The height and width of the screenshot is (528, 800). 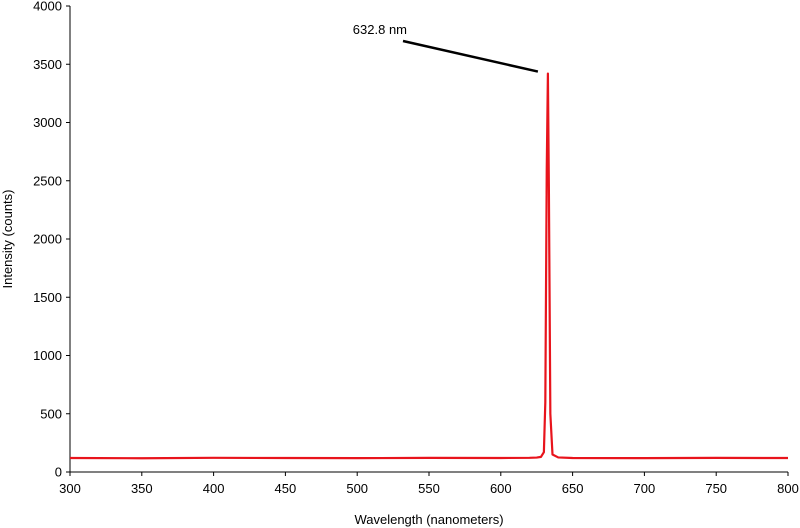 I want to click on y-tick-label: 4000, so click(x=47, y=7).